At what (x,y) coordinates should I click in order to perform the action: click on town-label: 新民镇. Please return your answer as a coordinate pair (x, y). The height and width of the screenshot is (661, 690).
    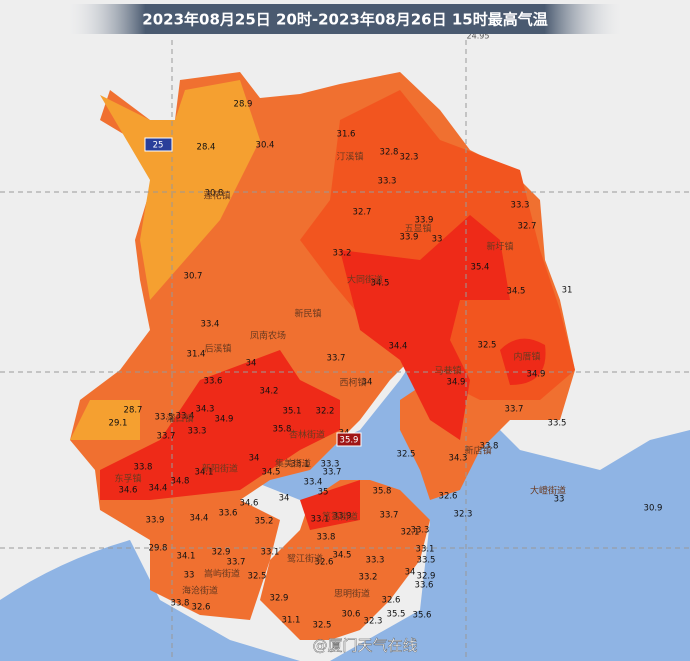
    Looking at the image, I should click on (307, 314).